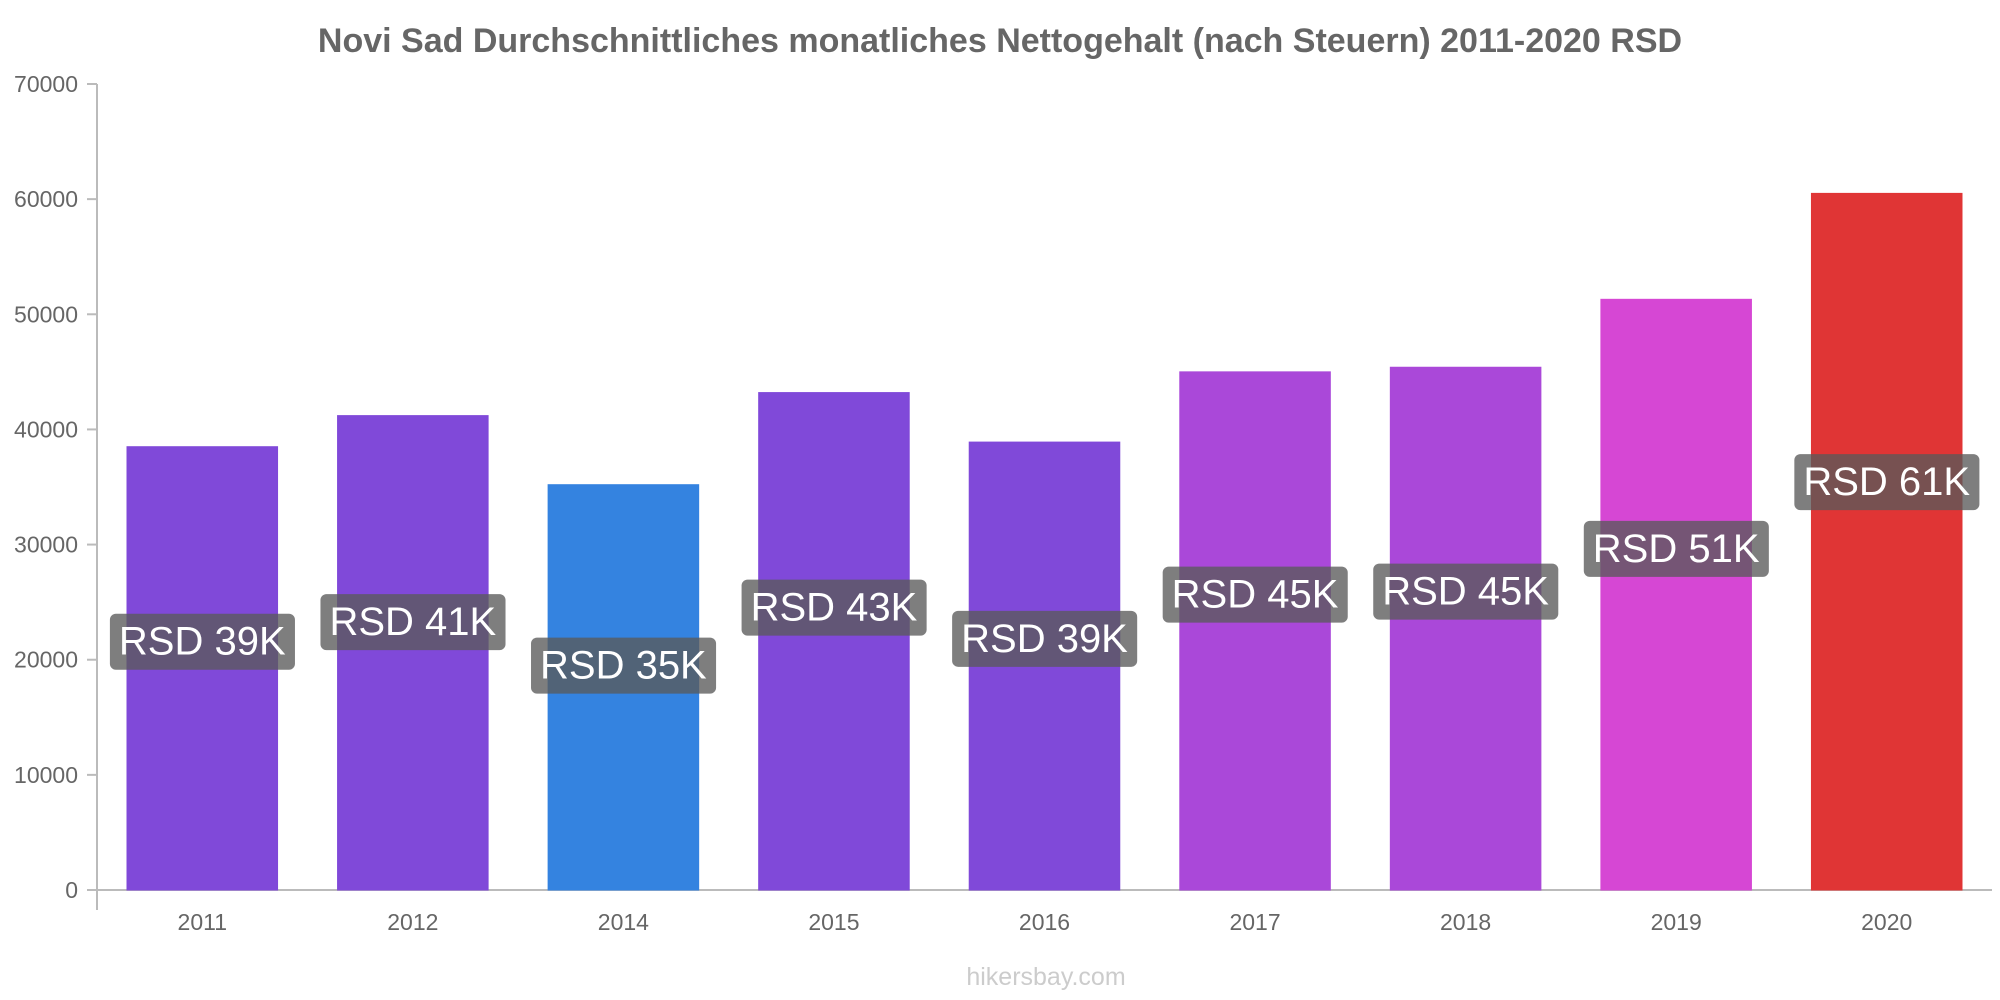 The width and height of the screenshot is (2000, 1000). I want to click on x-axis: 2011 2012 2014 2015 2016 2017 2018 2019 2020, so click(1044, 912).